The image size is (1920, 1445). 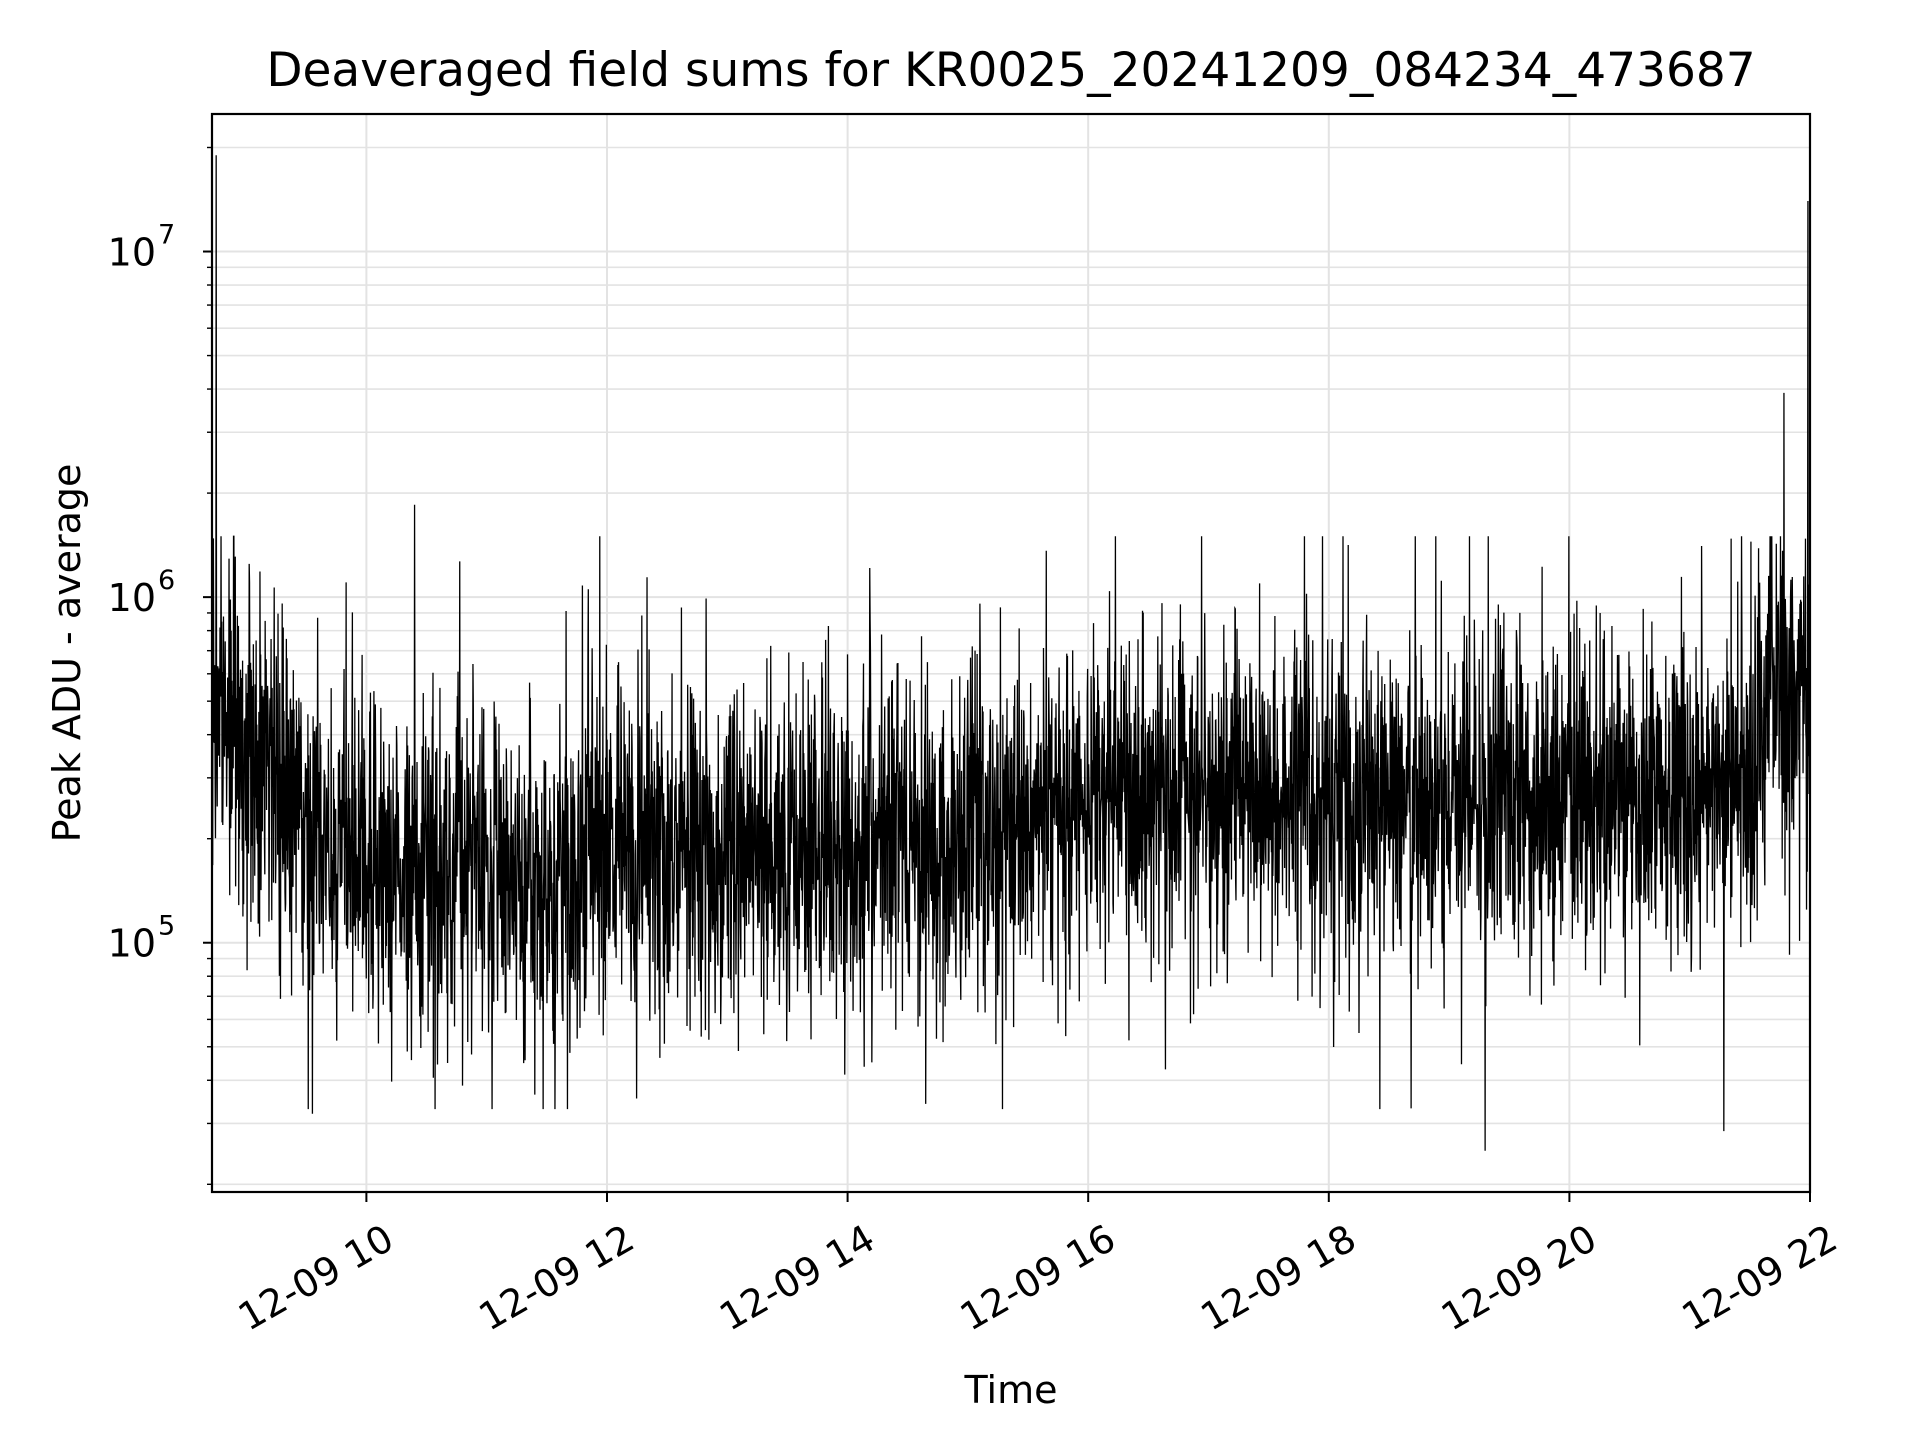 What do you see at coordinates (166, 926) in the screenshot?
I see `y-tick-exponent: 5` at bounding box center [166, 926].